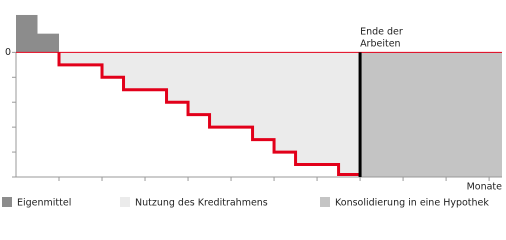  What do you see at coordinates (8, 52) in the screenshot?
I see `y-tick-label: 0` at bounding box center [8, 52].